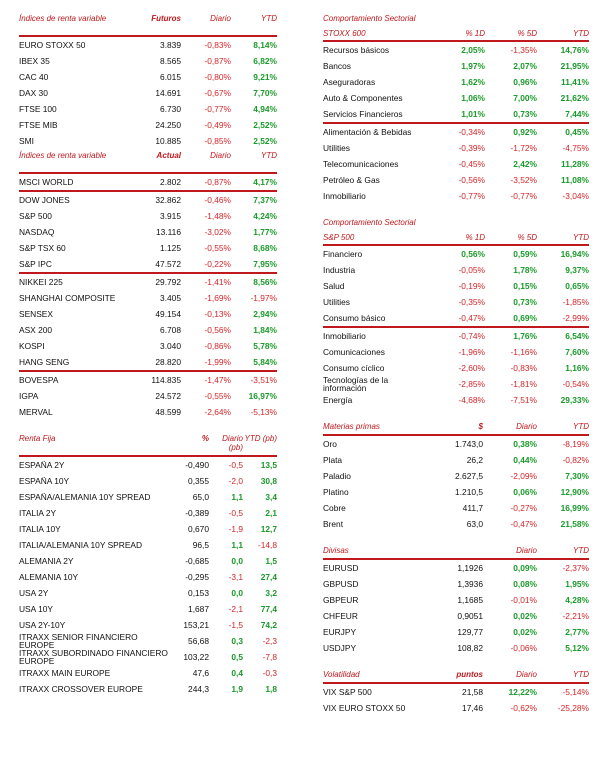  What do you see at coordinates (336, 148) in the screenshot?
I see `cell-name: Utilities` at bounding box center [336, 148].